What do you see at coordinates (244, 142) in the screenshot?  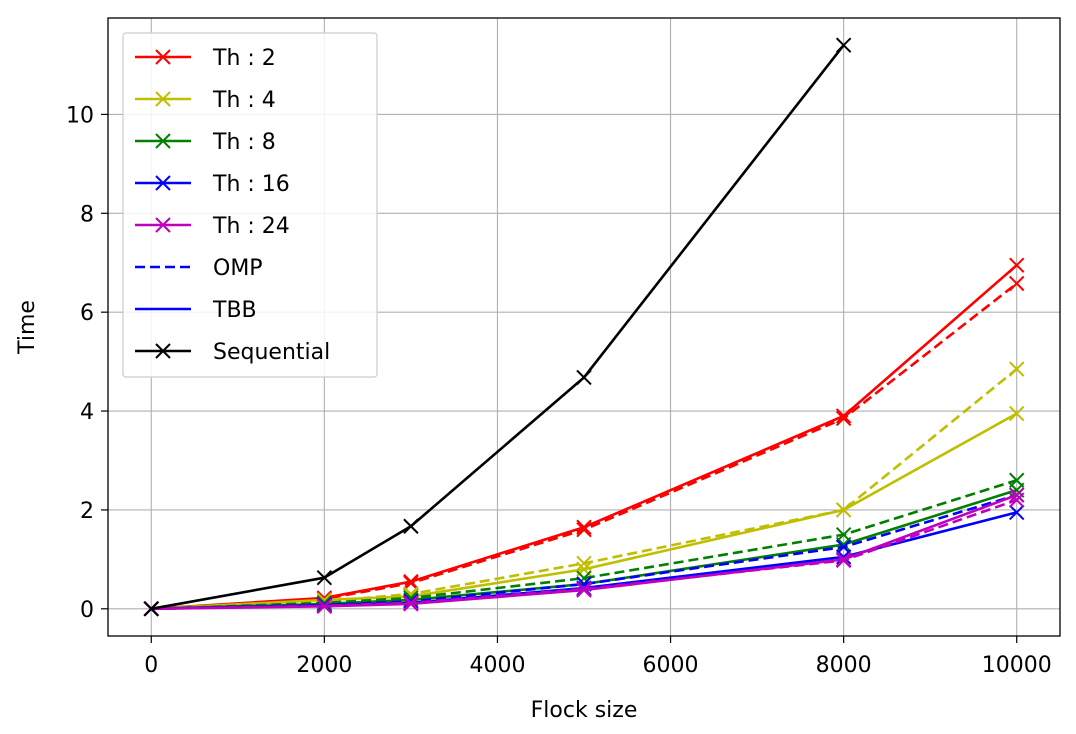 I see `legend-label: Th : 8` at bounding box center [244, 142].